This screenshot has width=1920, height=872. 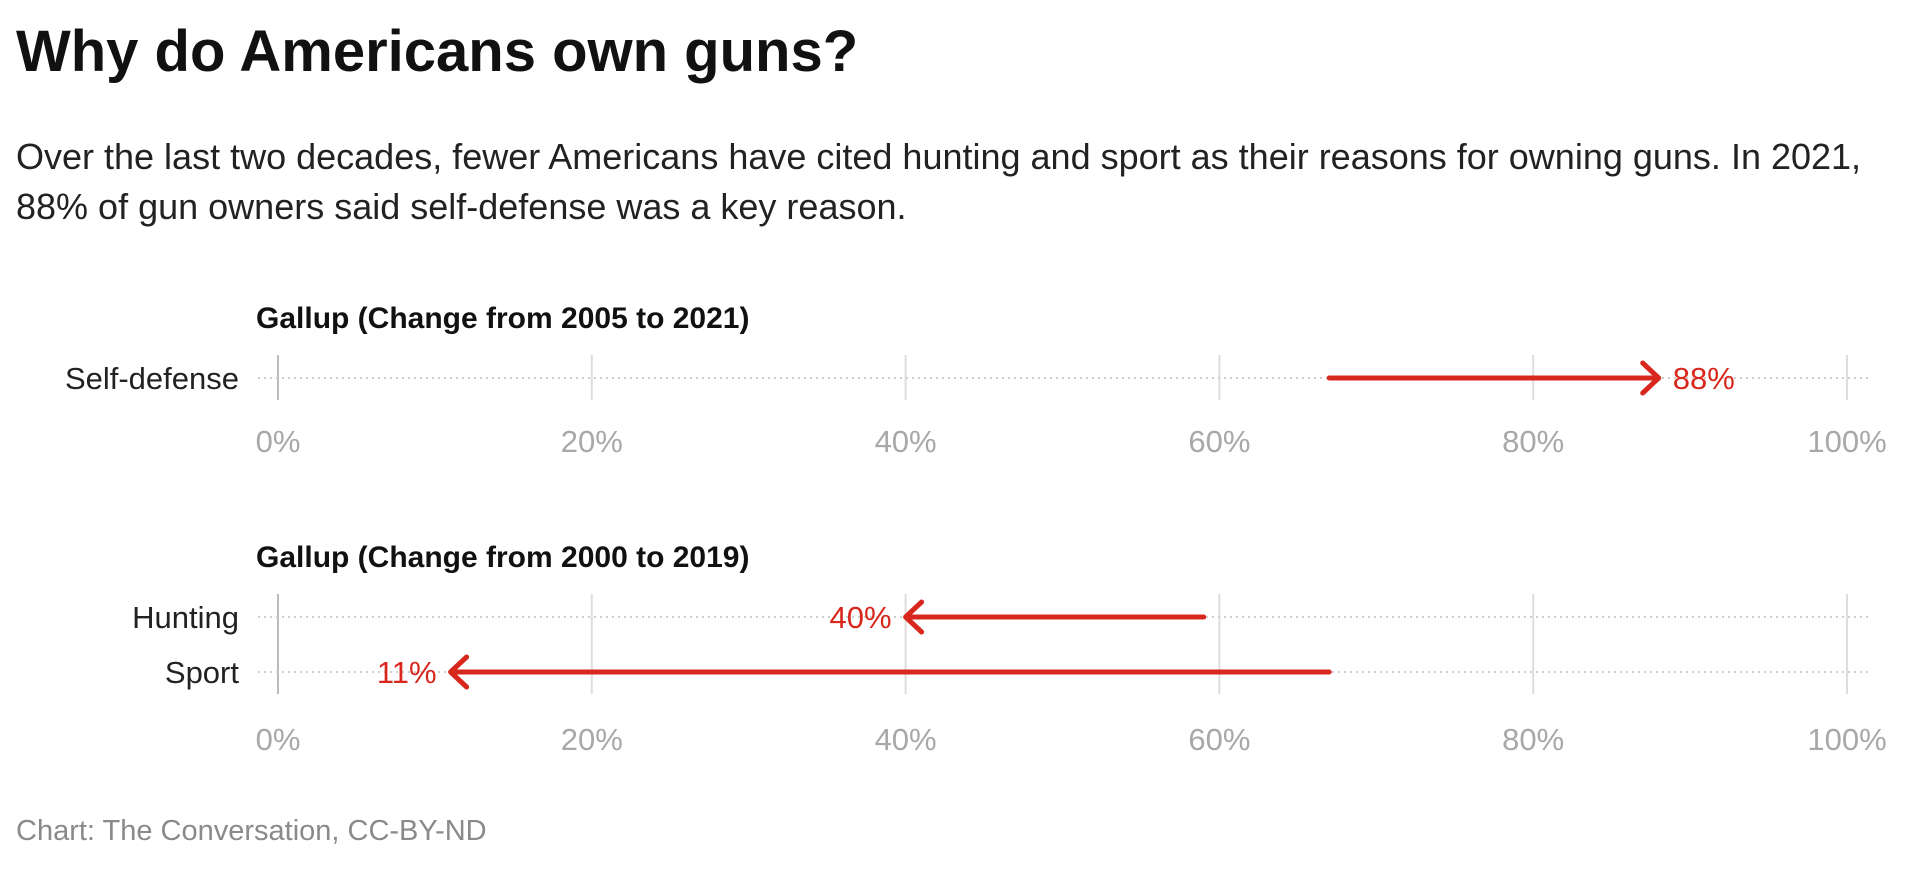 I want to click on value-label: 88%, so click(x=1704, y=378).